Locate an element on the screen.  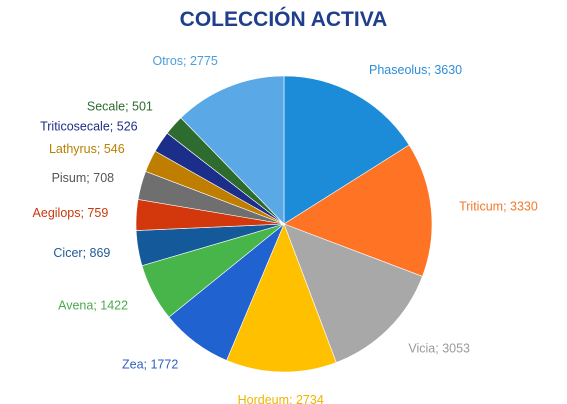
pie-slice-hordeum is located at coordinates (281, 298).